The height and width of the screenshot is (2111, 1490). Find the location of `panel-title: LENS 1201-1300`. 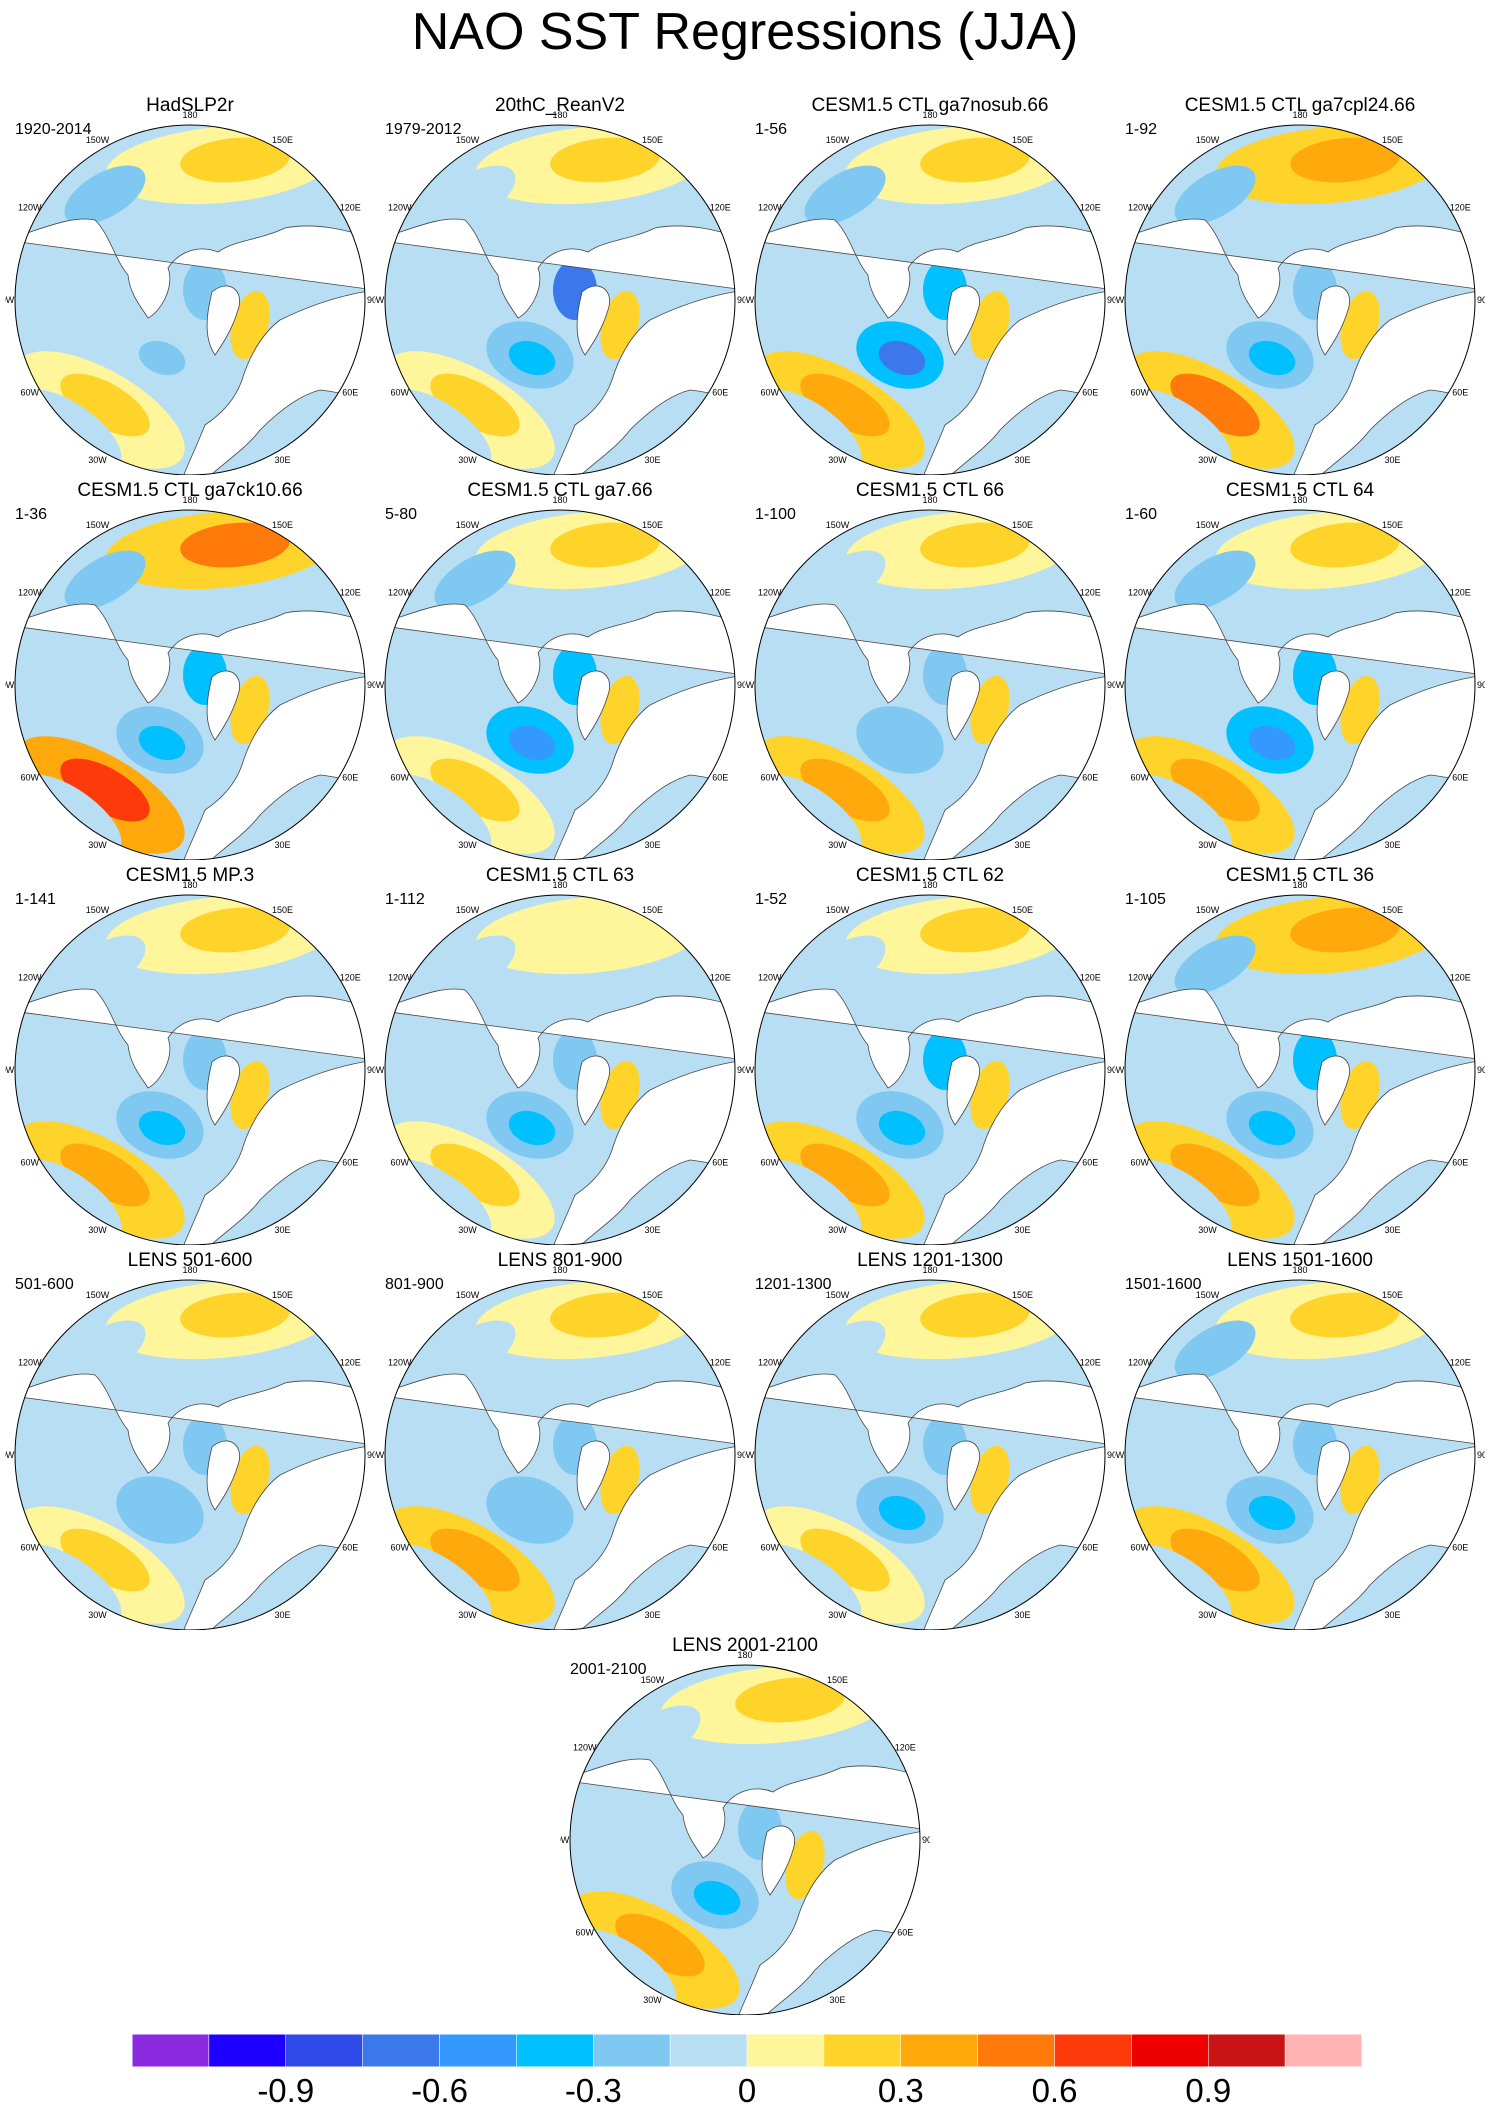

panel-title: LENS 1201-1300 is located at coordinates (930, 1260).